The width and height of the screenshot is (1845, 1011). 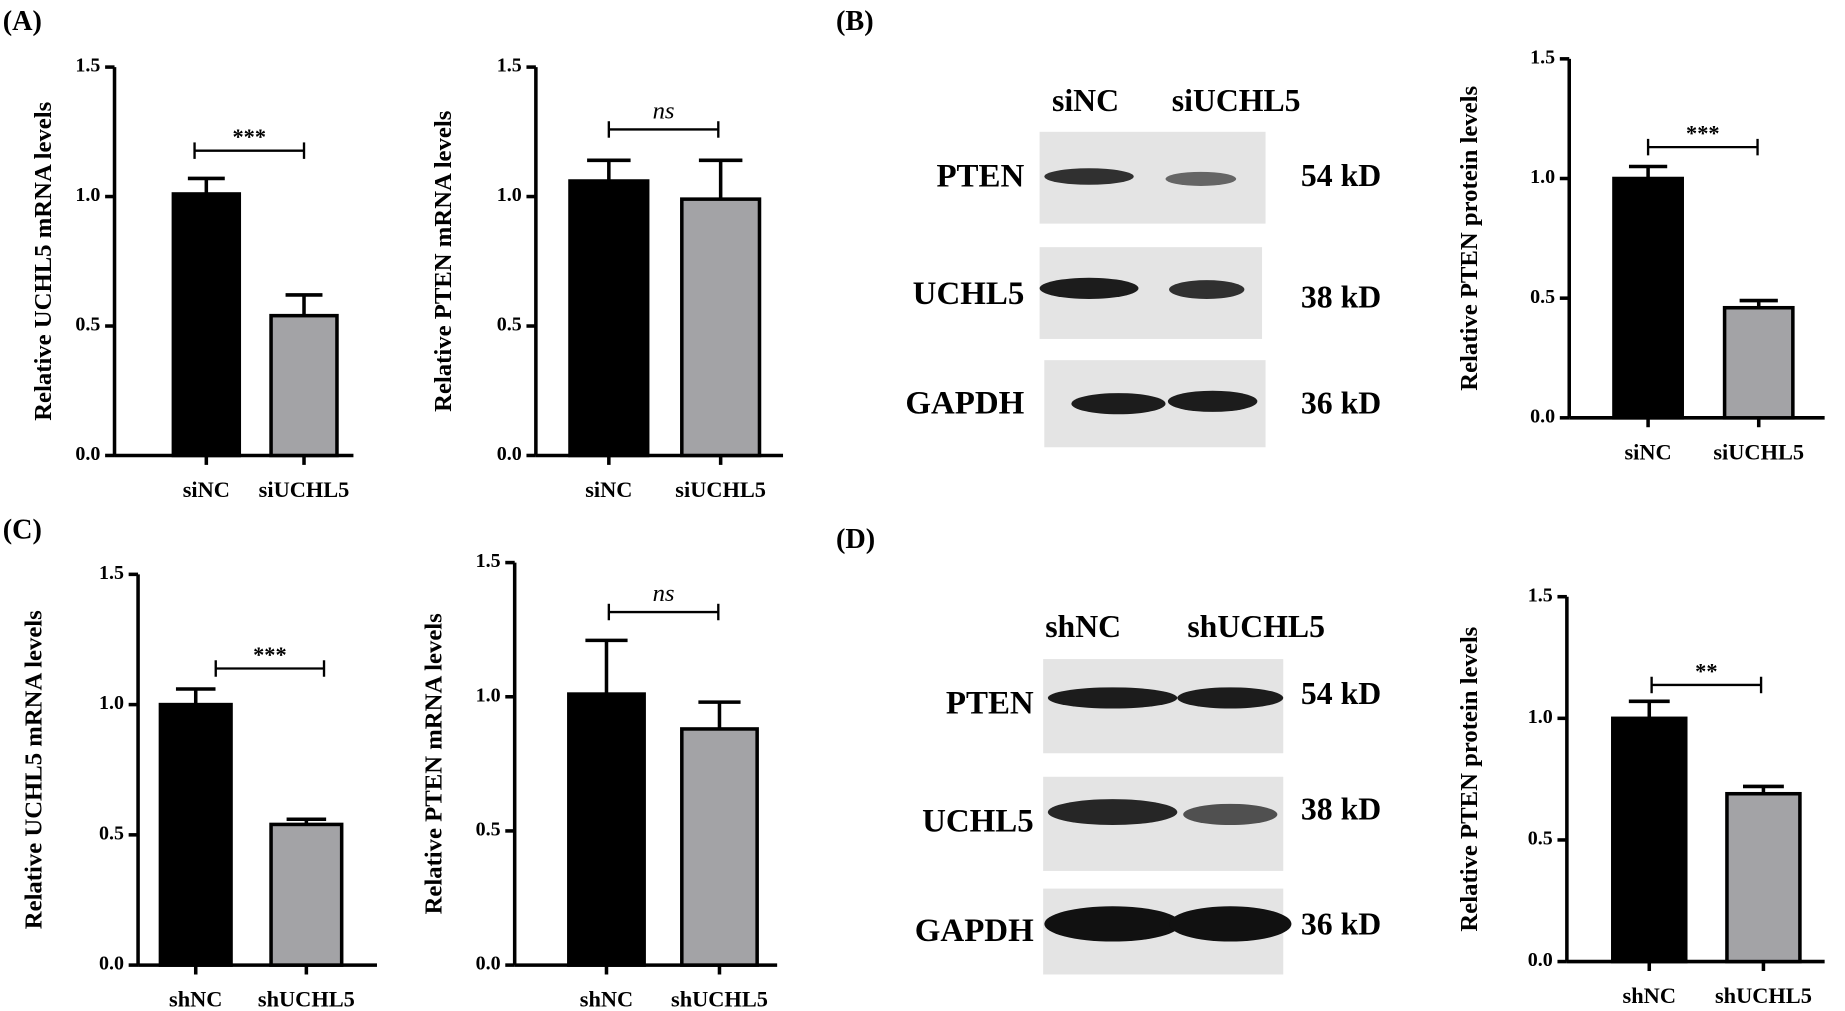 What do you see at coordinates (1083, 626) in the screenshot?
I see `lane-label: shNC` at bounding box center [1083, 626].